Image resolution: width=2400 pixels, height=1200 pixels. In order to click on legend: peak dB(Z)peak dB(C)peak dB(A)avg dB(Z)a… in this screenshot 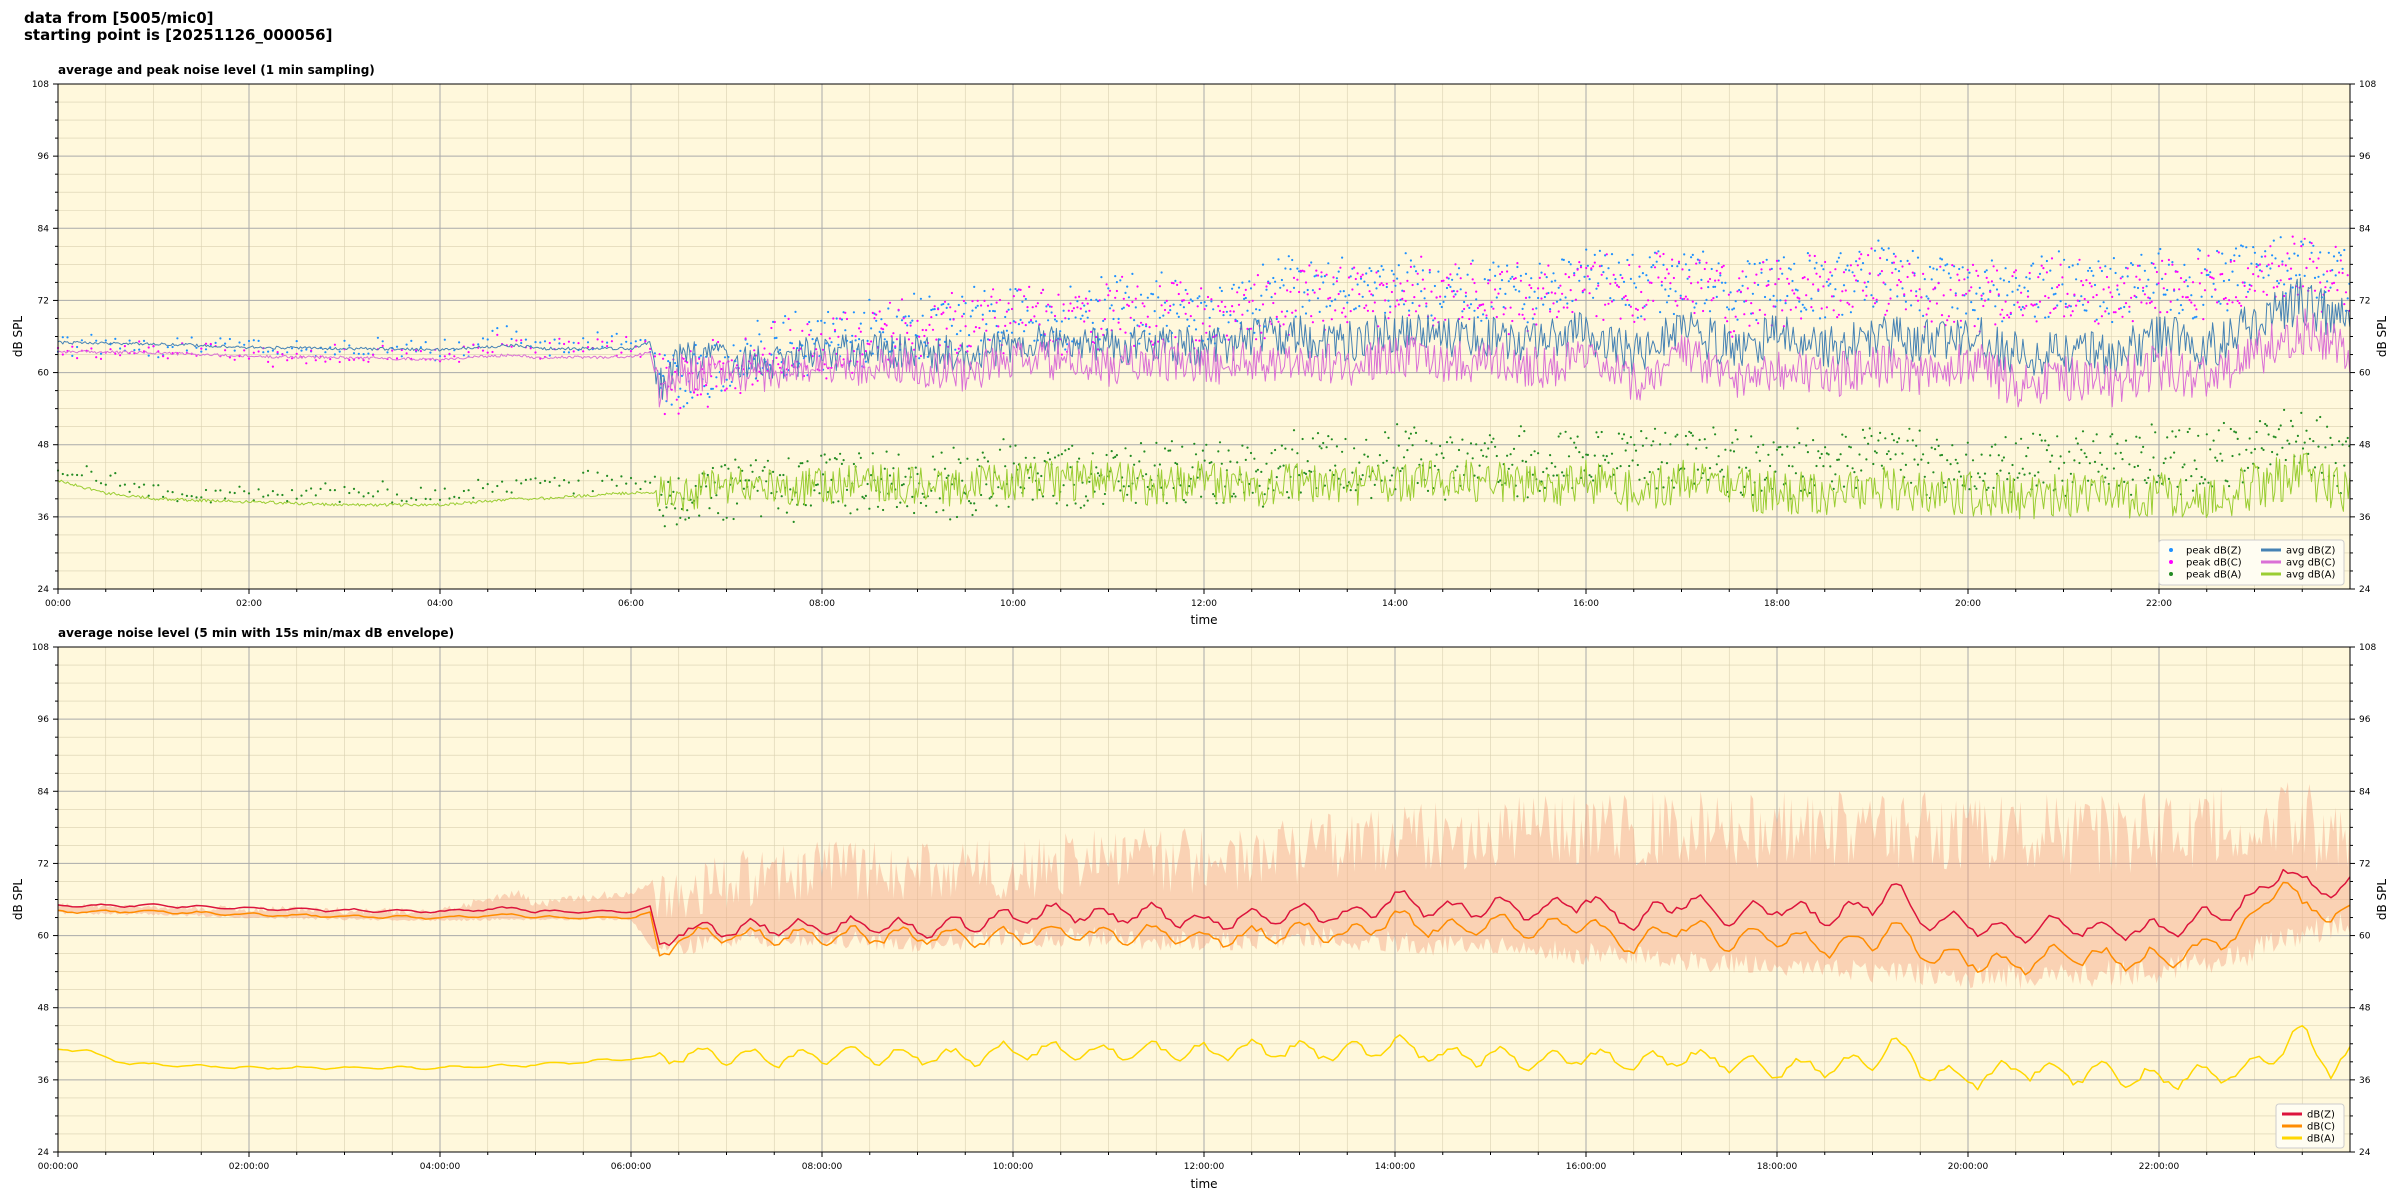, I will do `click(2251, 562)`.